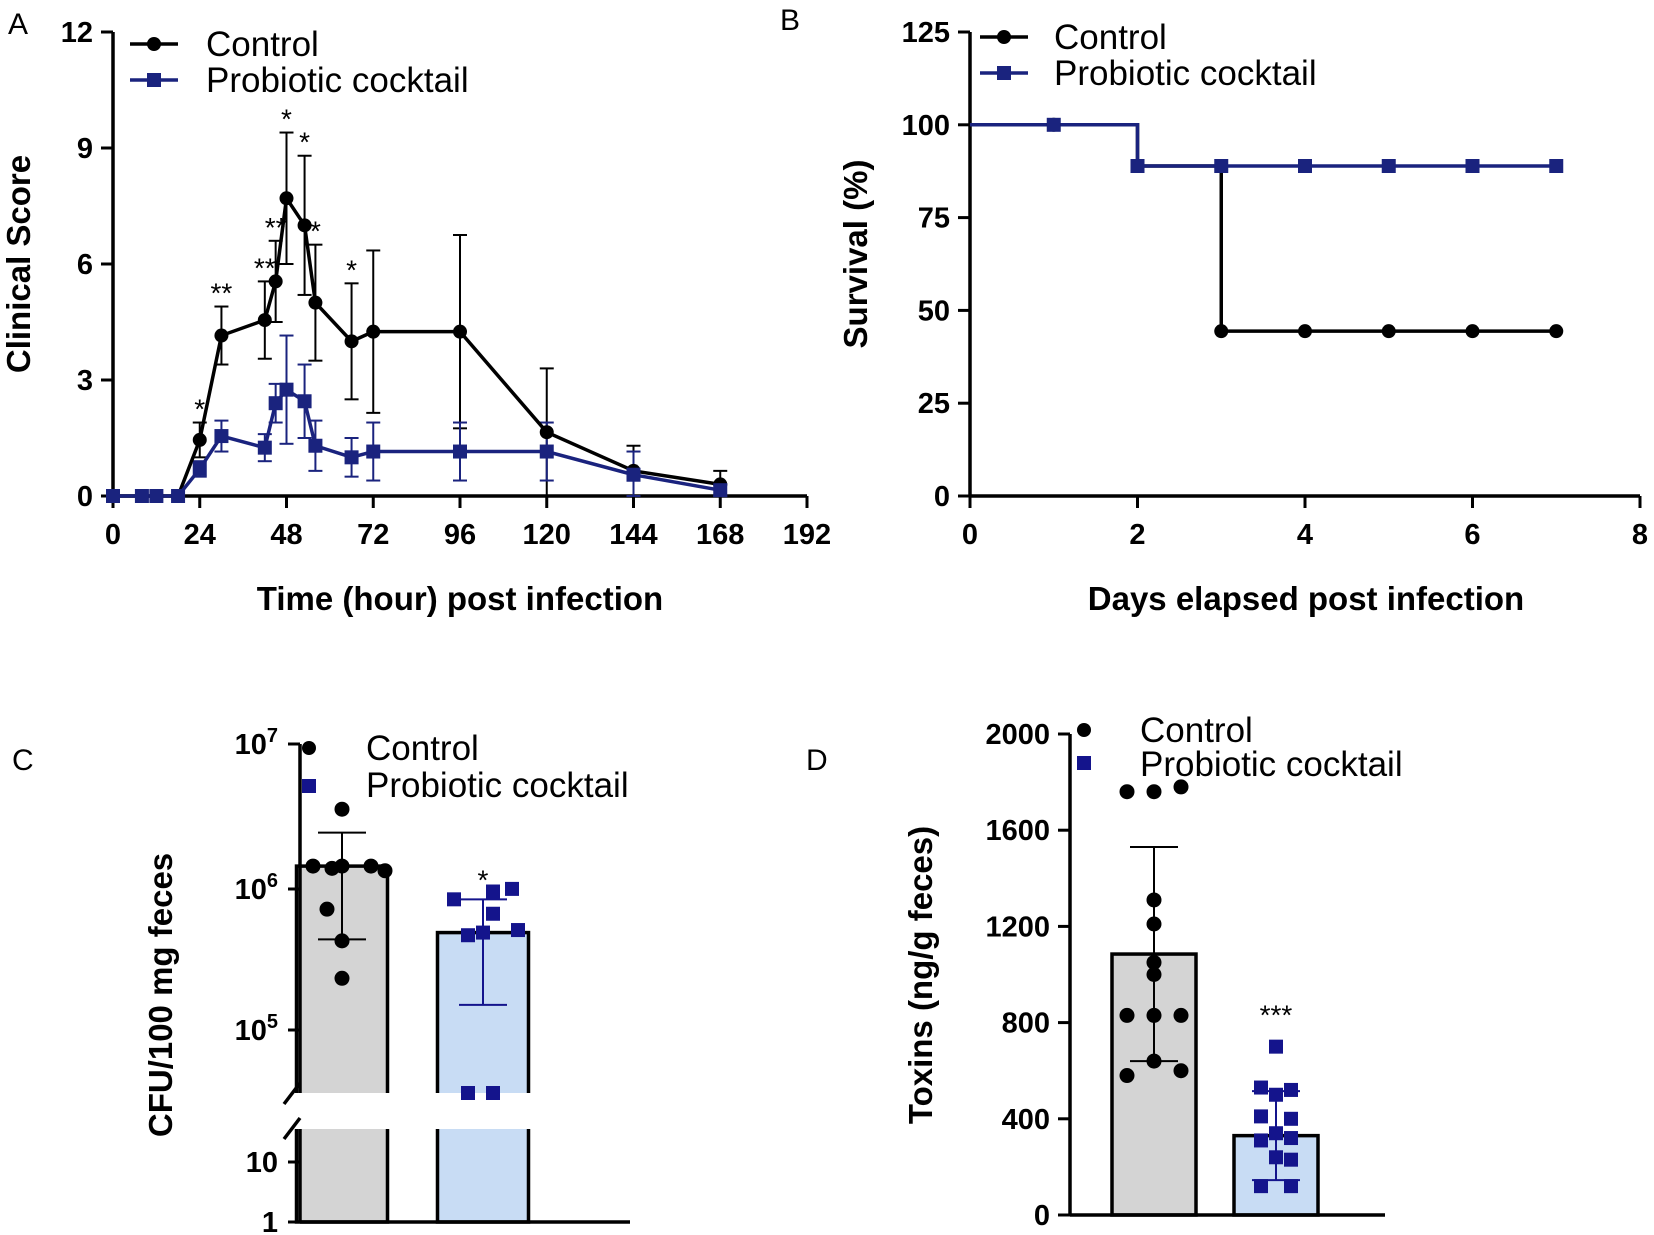 The width and height of the screenshot is (1654, 1235). I want to click on panel-a-y-tick-label: 3, so click(85, 381).